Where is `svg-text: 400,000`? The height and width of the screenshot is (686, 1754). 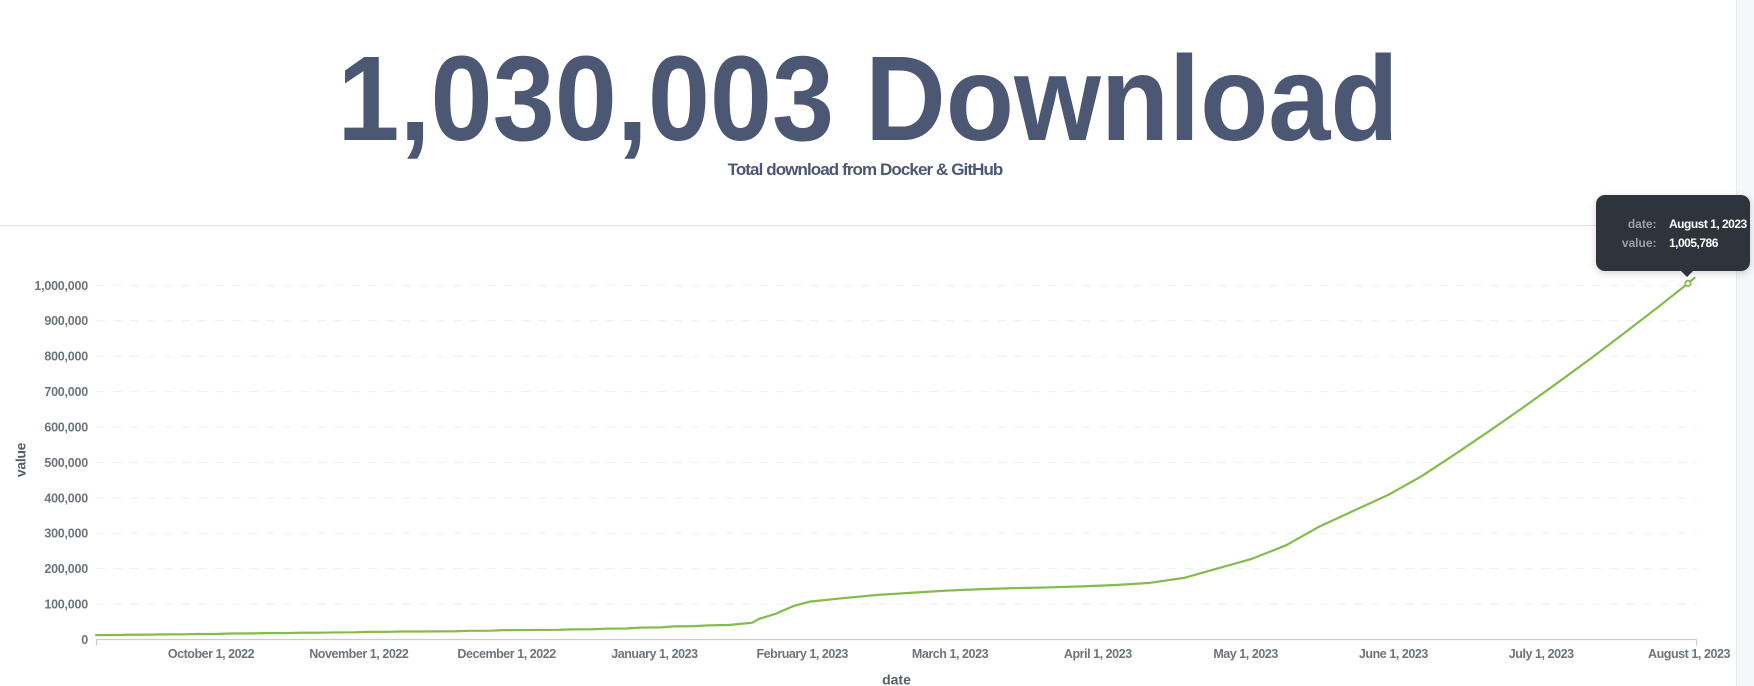 svg-text: 400,000 is located at coordinates (66, 498).